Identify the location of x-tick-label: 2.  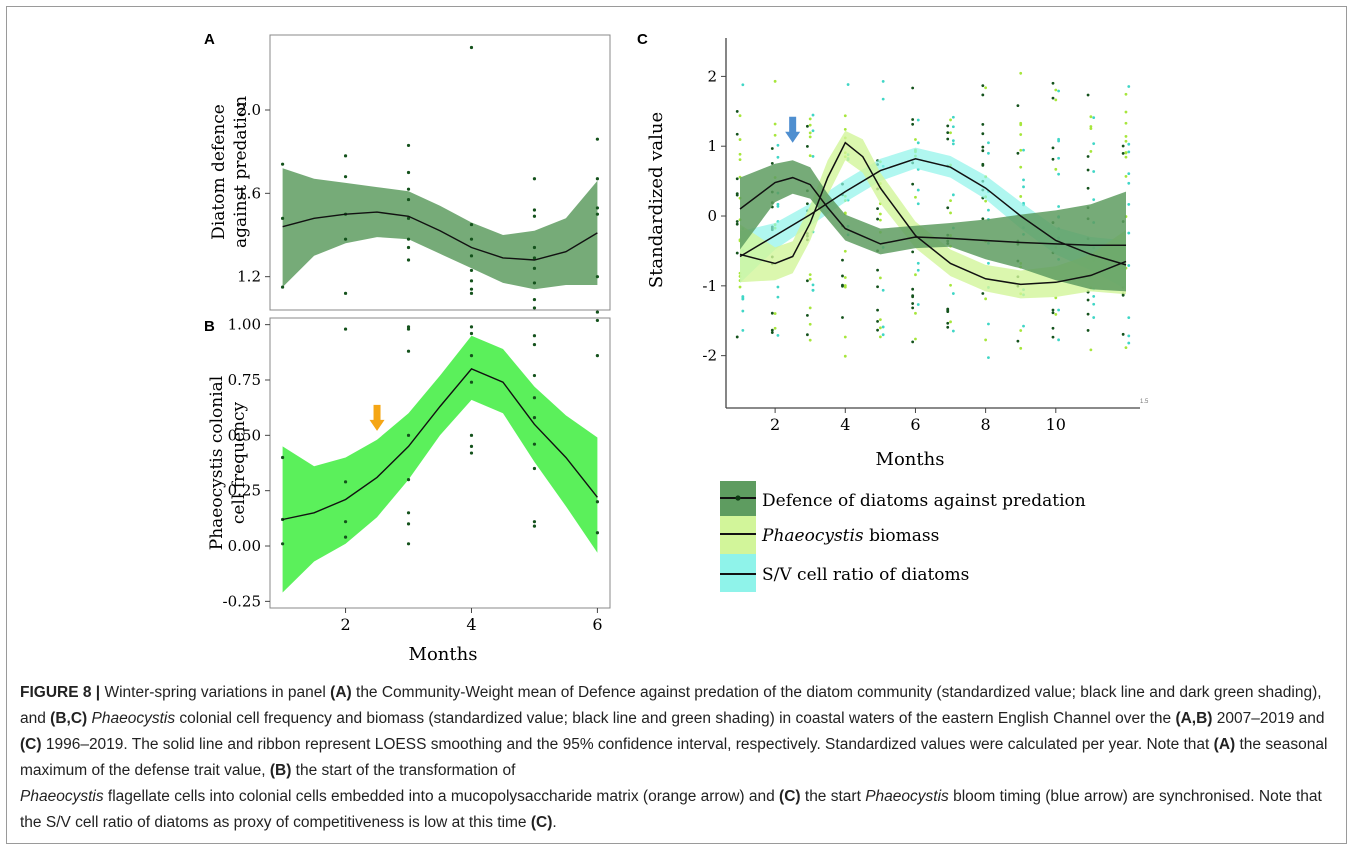
(345, 624).